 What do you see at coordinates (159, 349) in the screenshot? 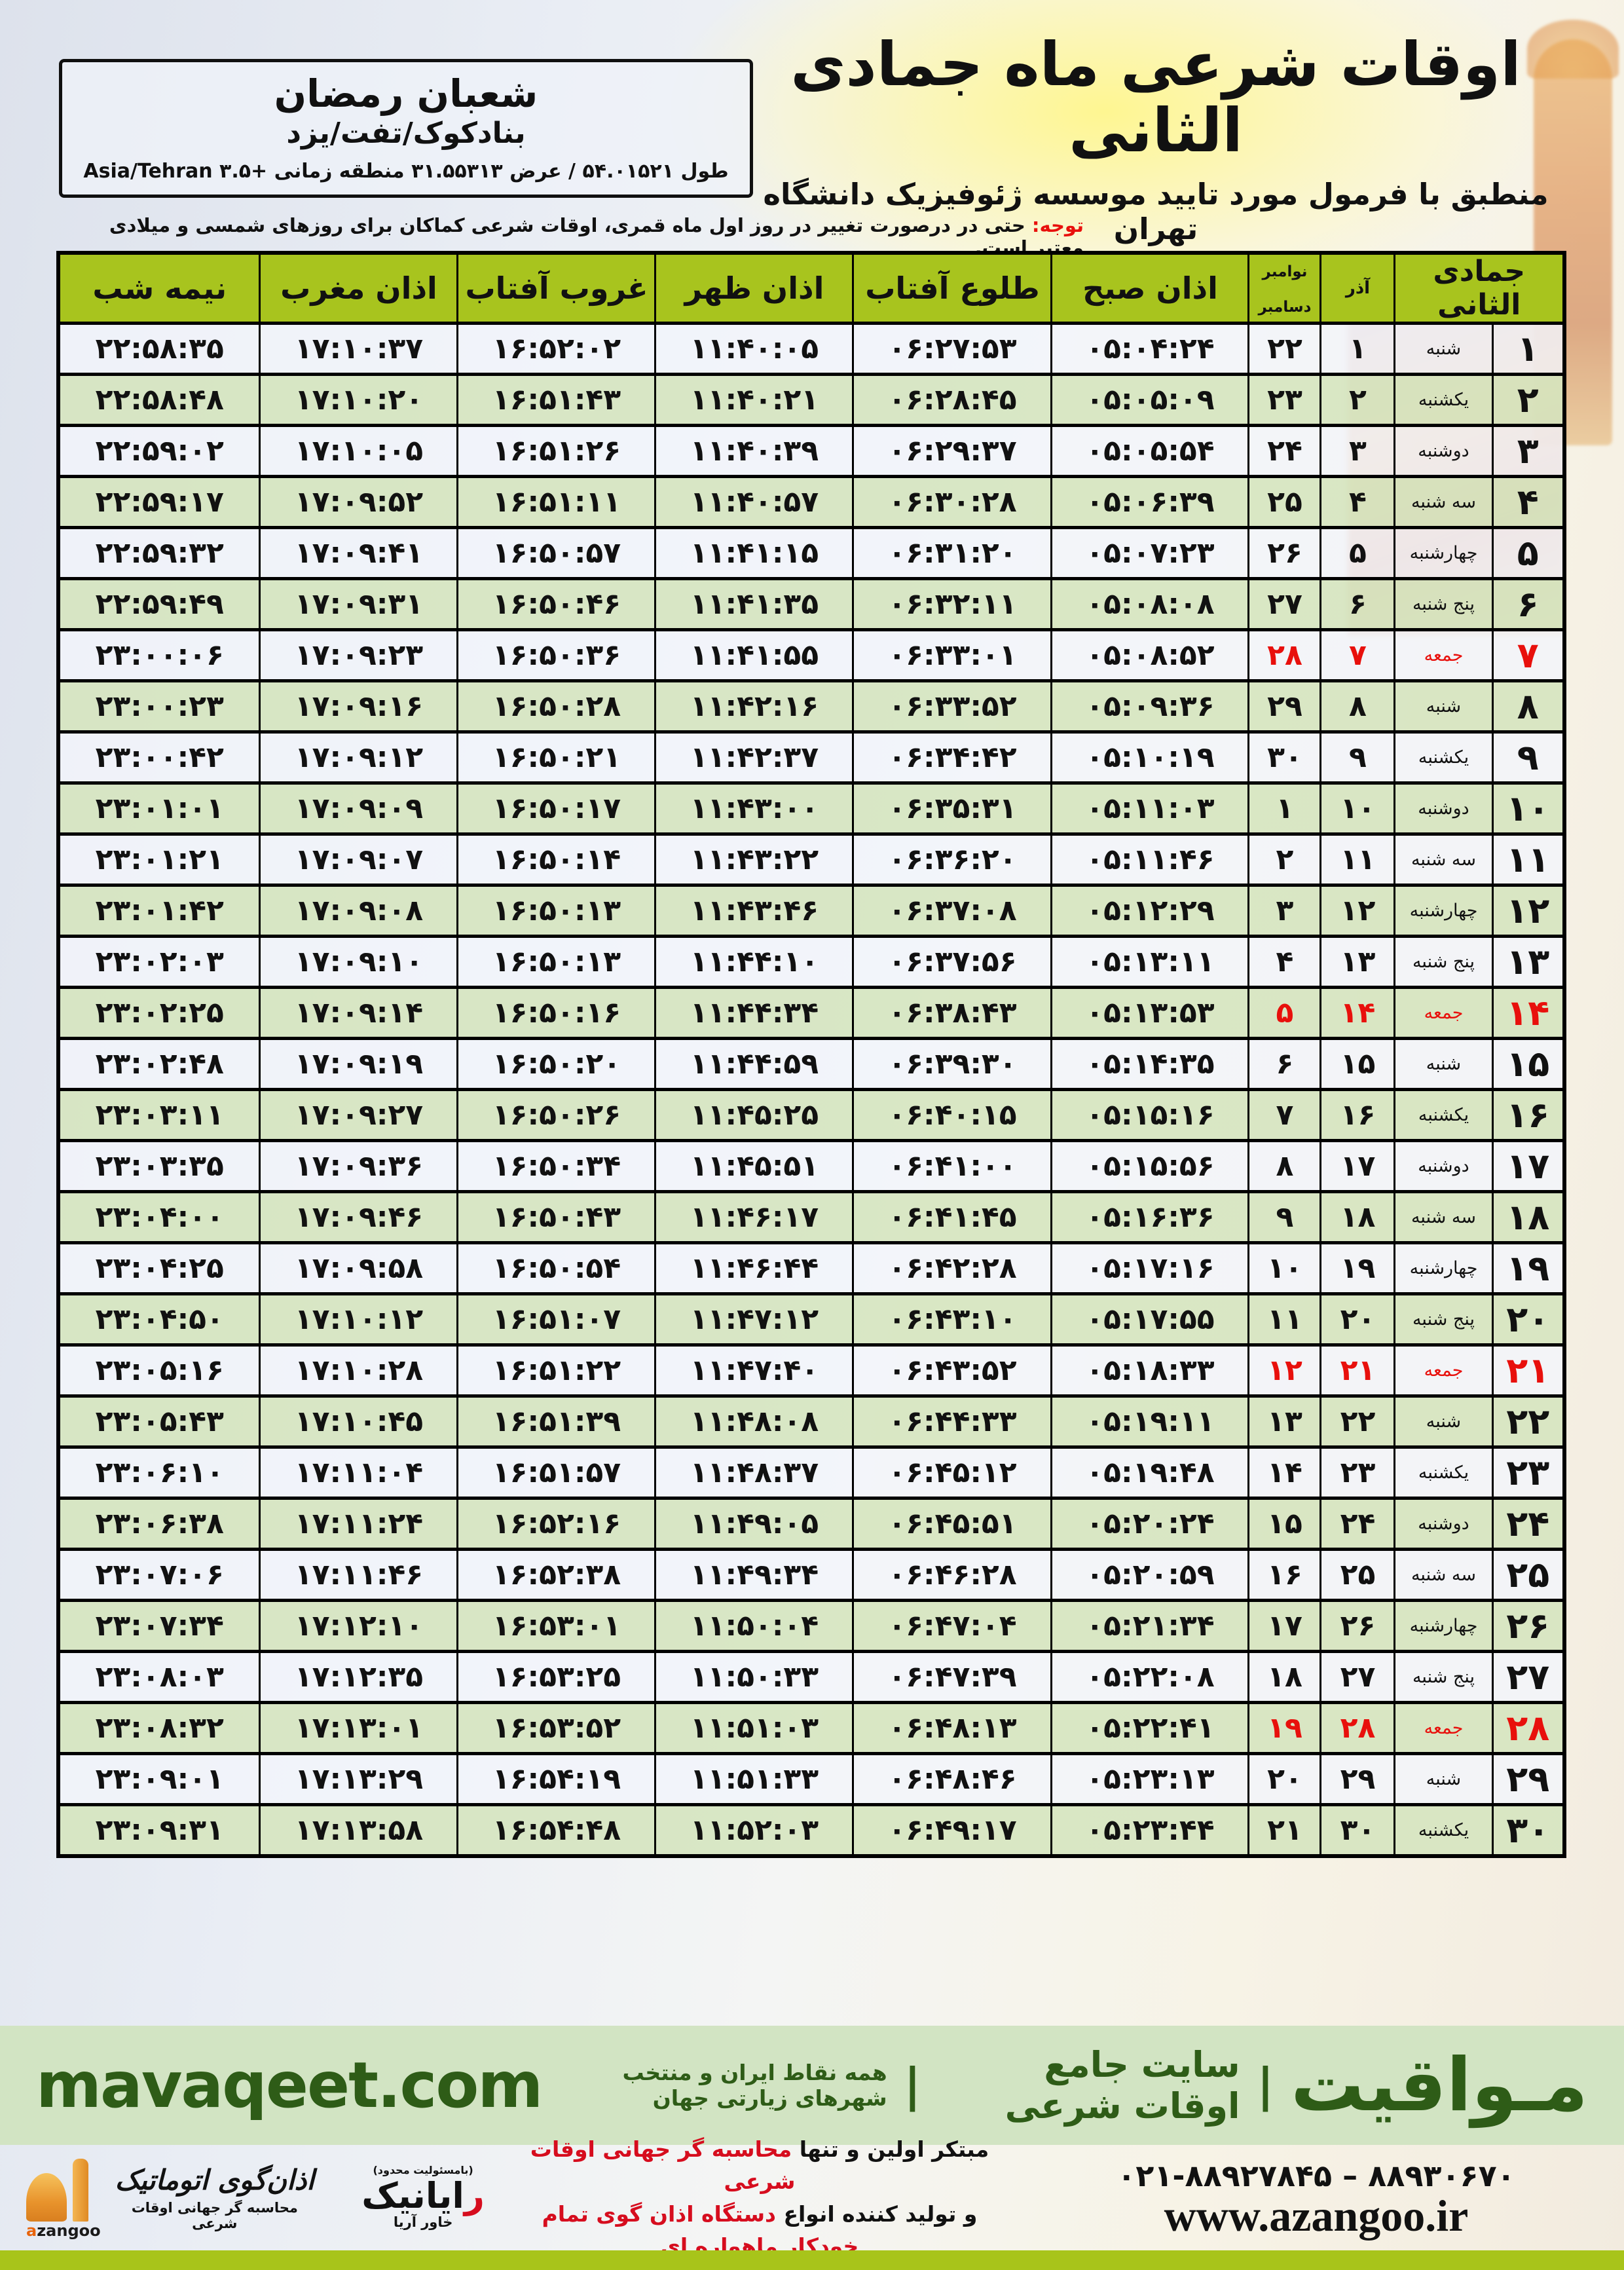
I see `midnight-cell: ۲۲:۵۸:۳۵` at bounding box center [159, 349].